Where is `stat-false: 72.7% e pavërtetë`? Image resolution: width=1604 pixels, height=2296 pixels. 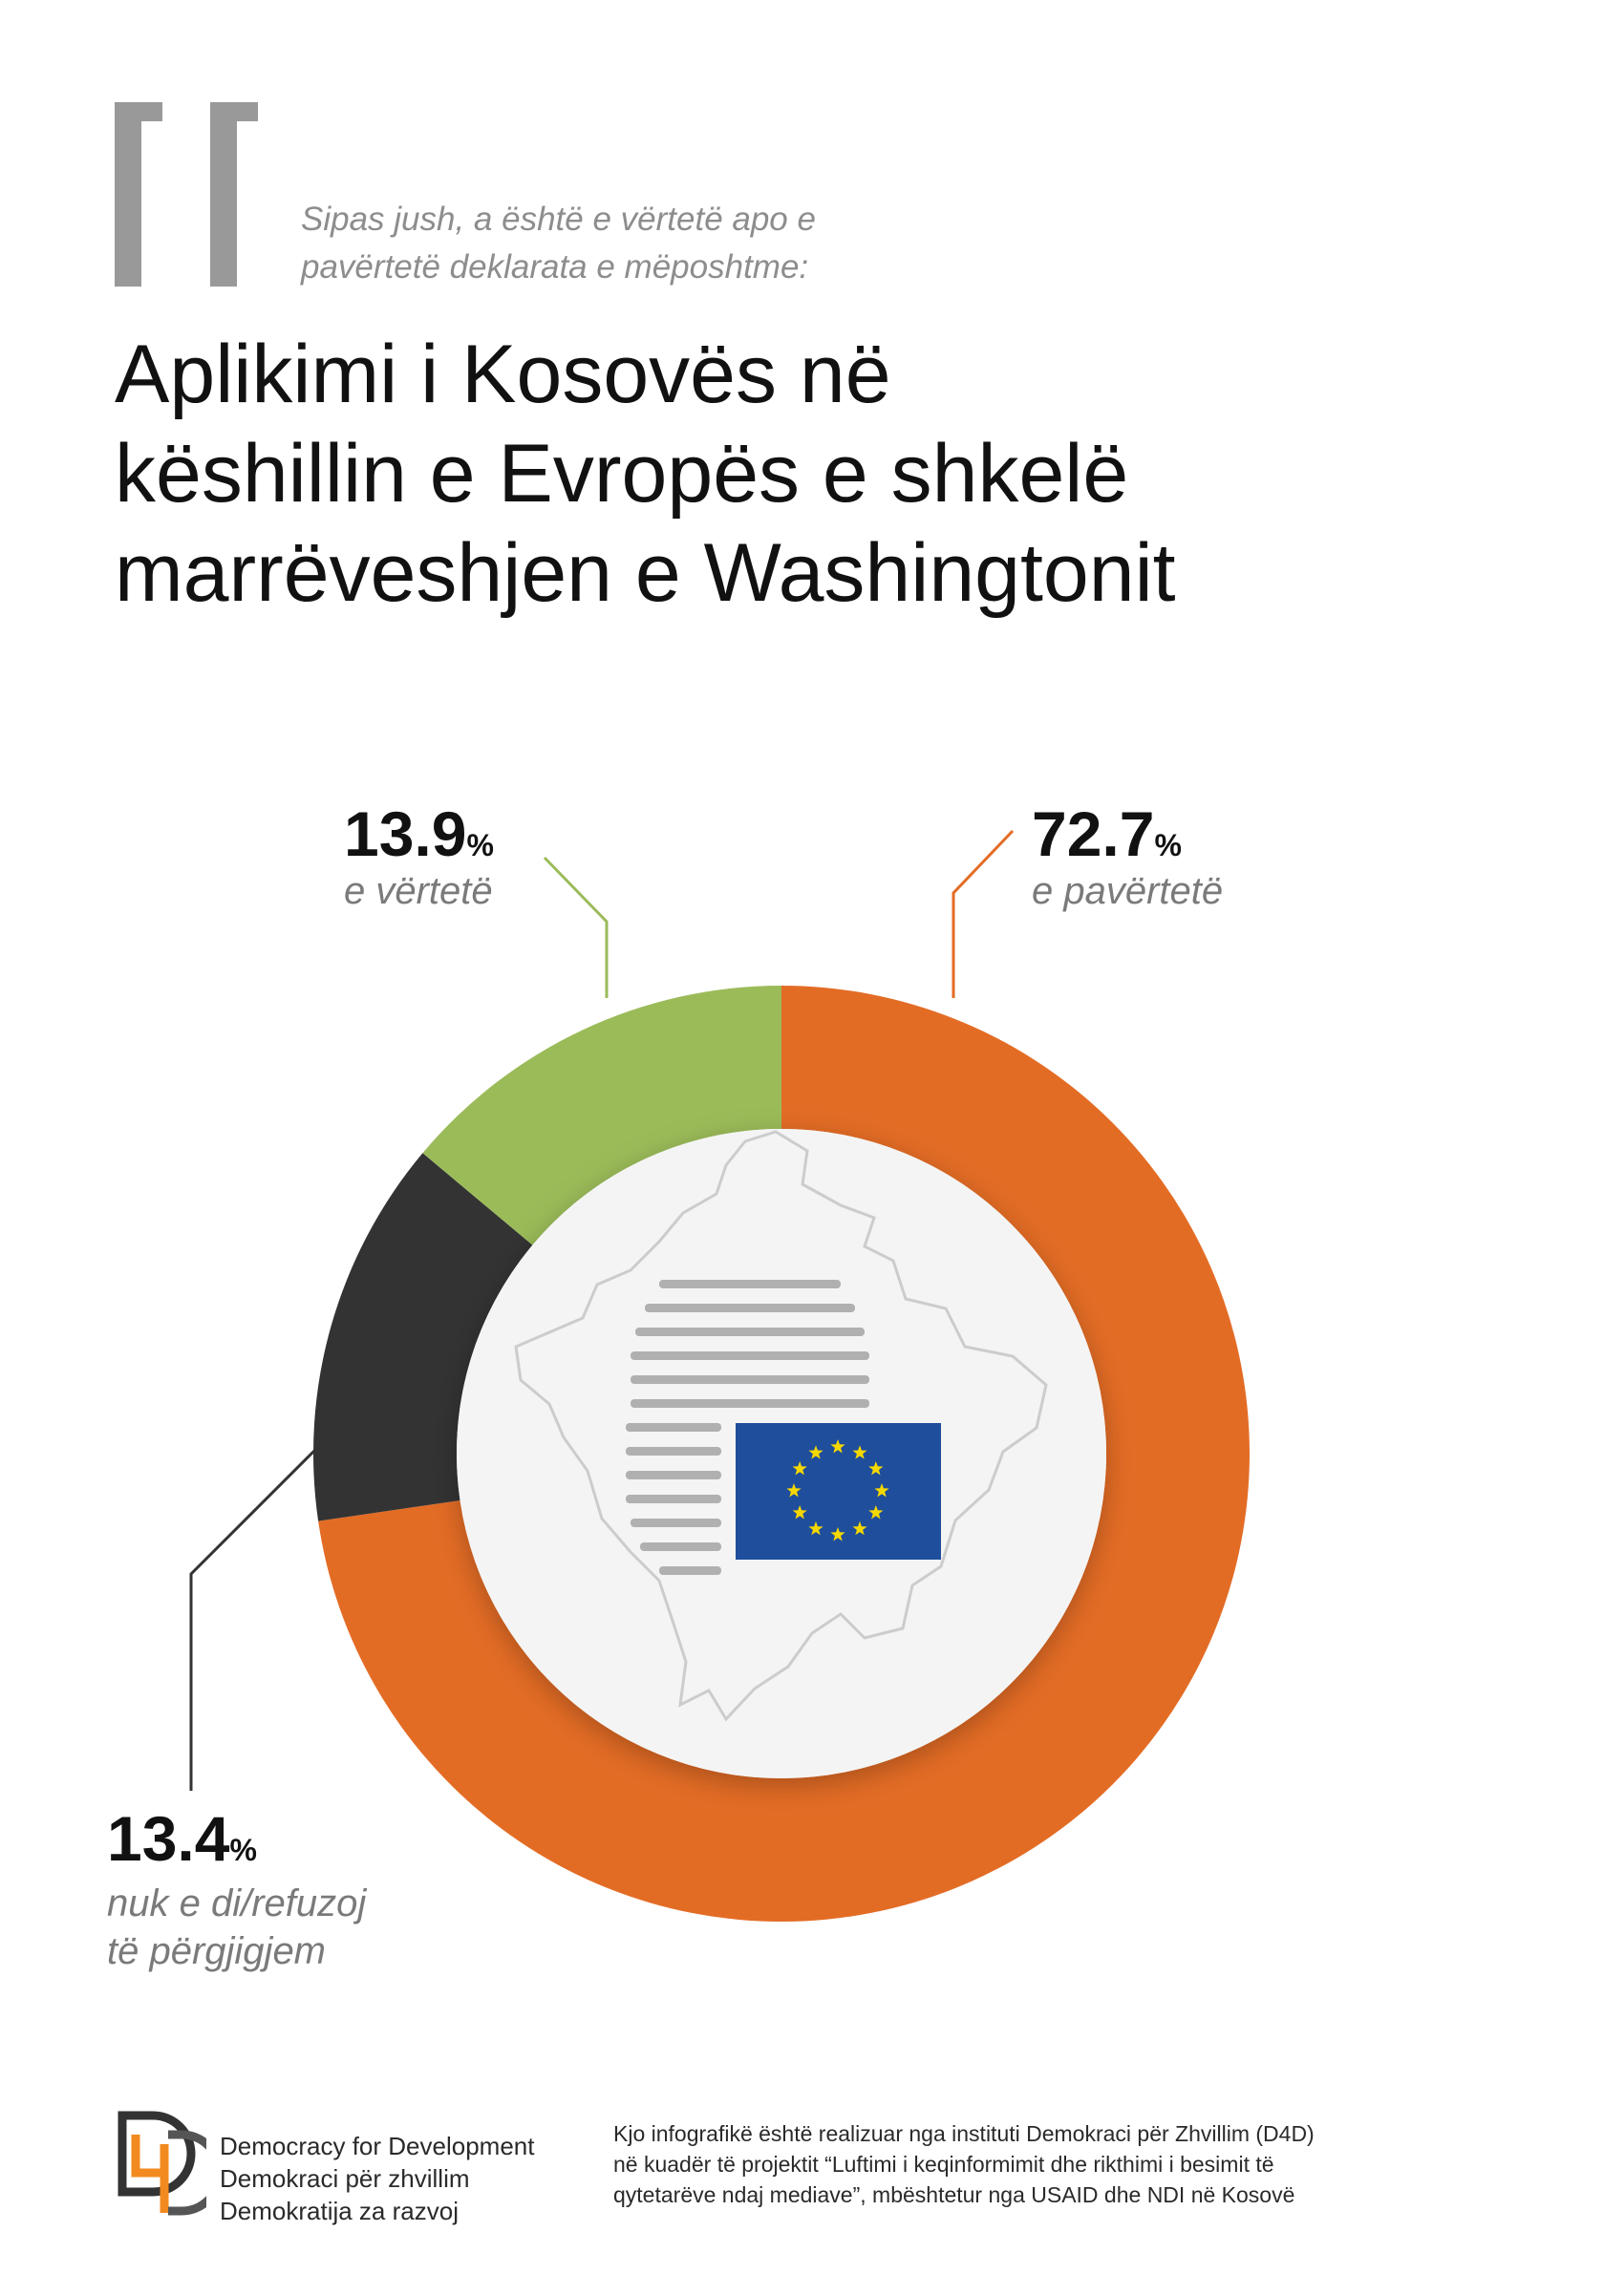
stat-false: 72.7% e pavërtetë is located at coordinates (1128, 857).